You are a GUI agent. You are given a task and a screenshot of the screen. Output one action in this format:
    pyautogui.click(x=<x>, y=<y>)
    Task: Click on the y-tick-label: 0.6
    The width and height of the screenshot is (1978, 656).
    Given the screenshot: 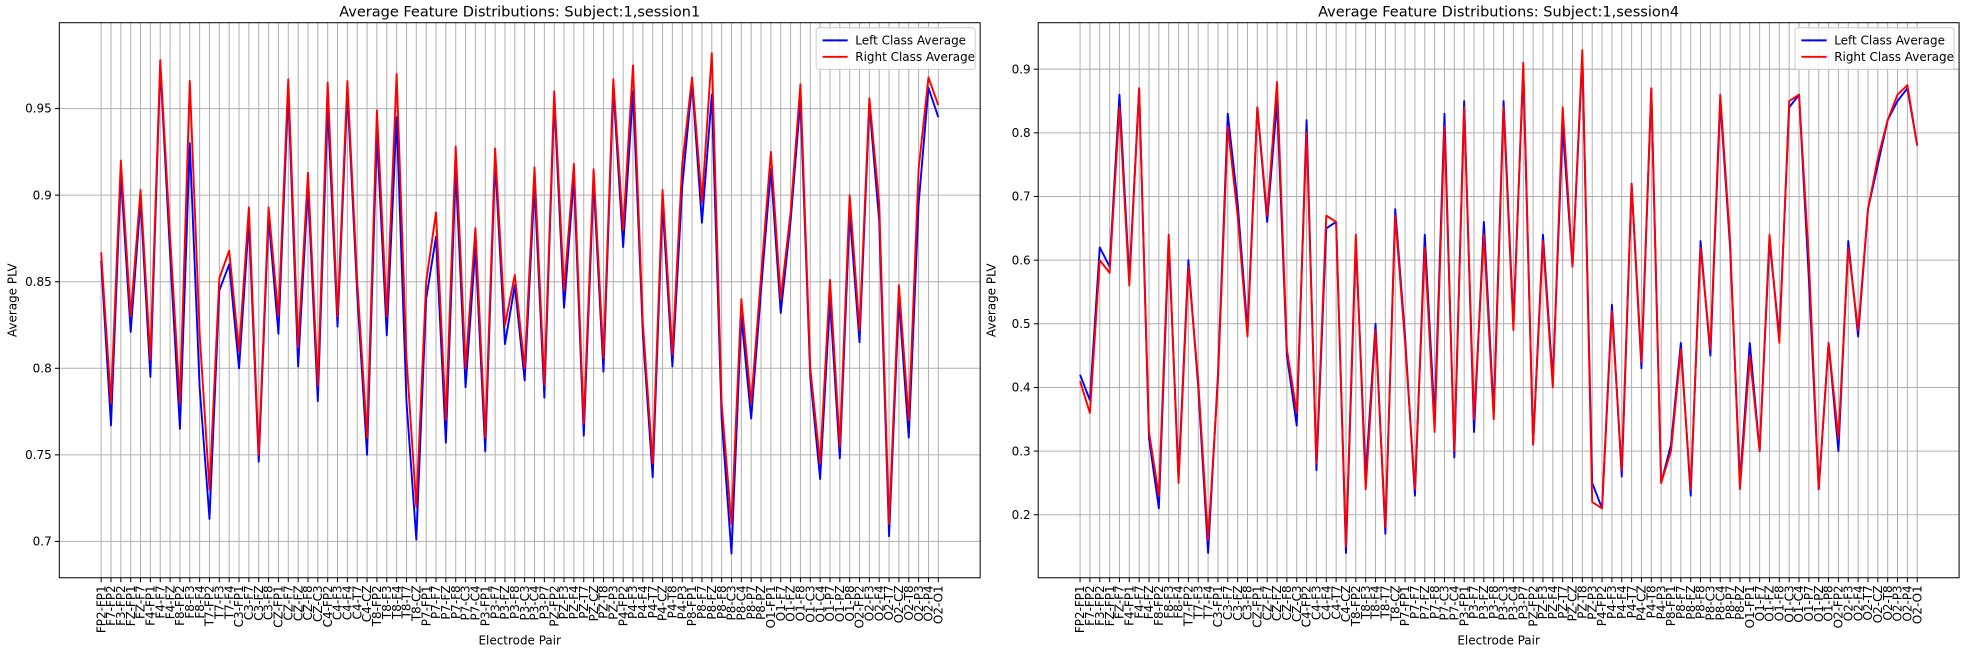 What is the action you would take?
    pyautogui.click(x=1021, y=260)
    